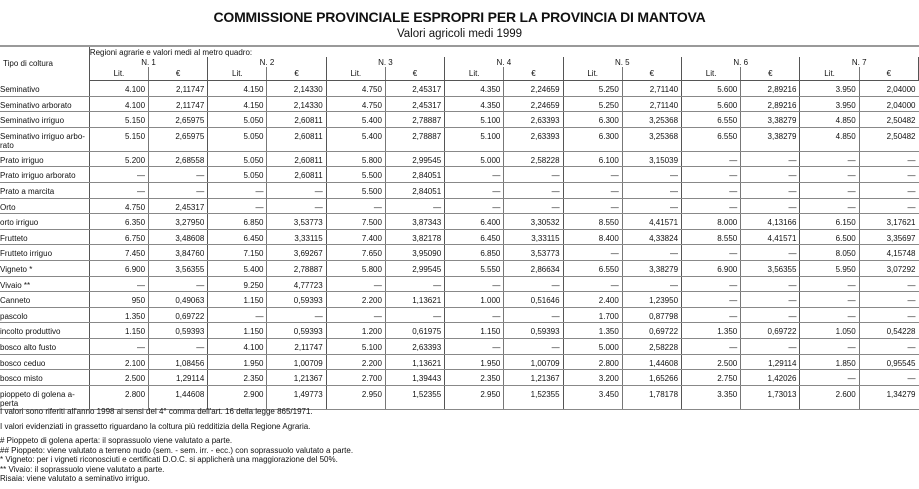 The image size is (919, 489). Describe the element at coordinates (237, 330) in the screenshot. I see `lira-value: 1.150` at that location.